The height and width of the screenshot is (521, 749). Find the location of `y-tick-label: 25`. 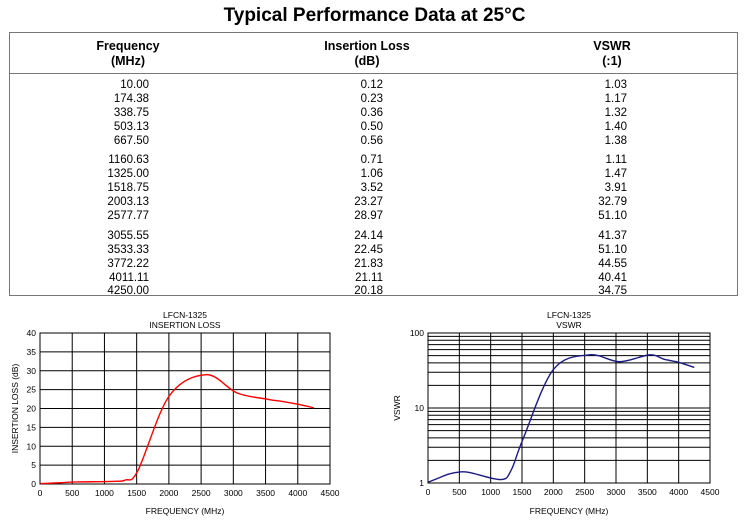

y-tick-label: 25 is located at coordinates (32, 390).